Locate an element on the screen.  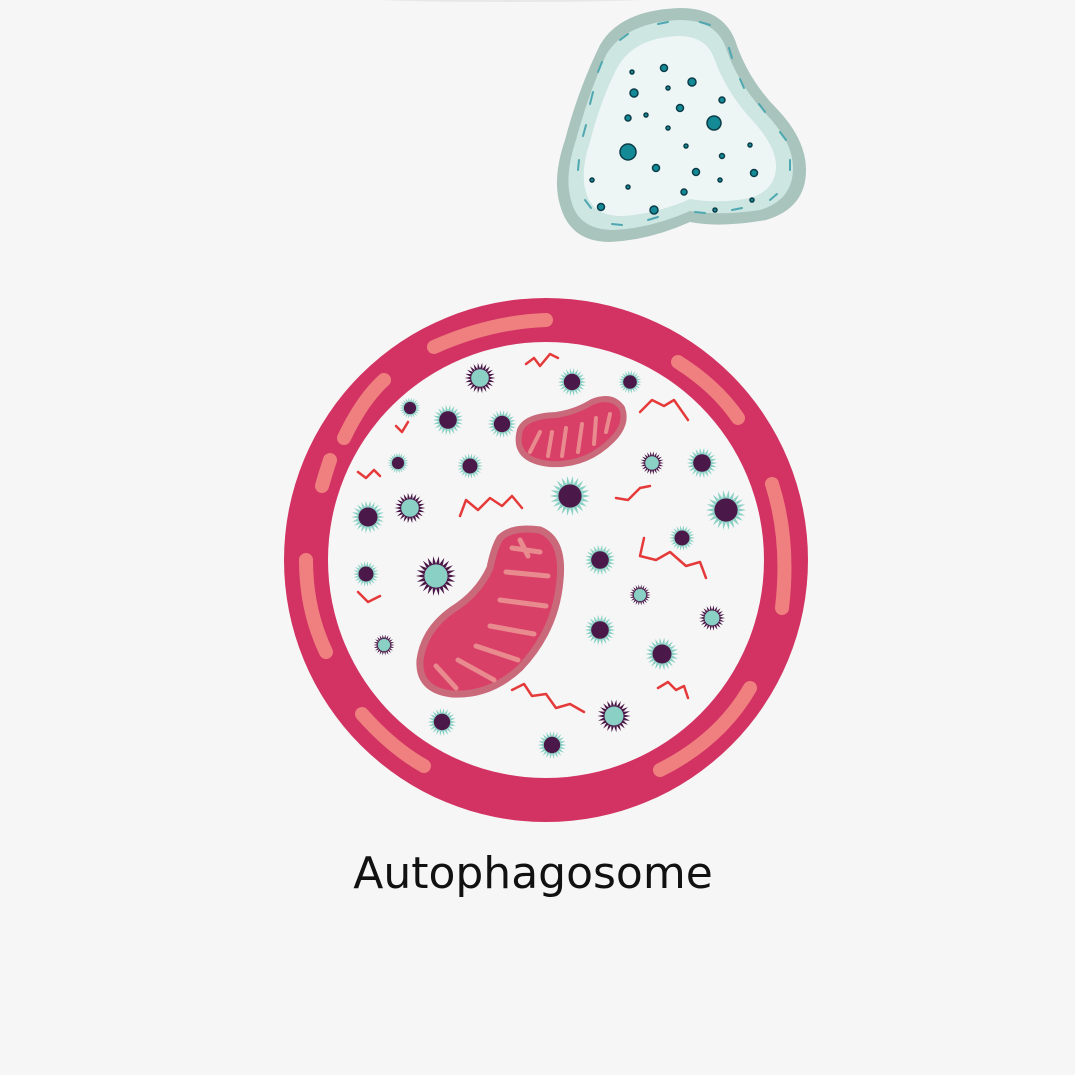
top-shadow is located at coordinates (510, 1).